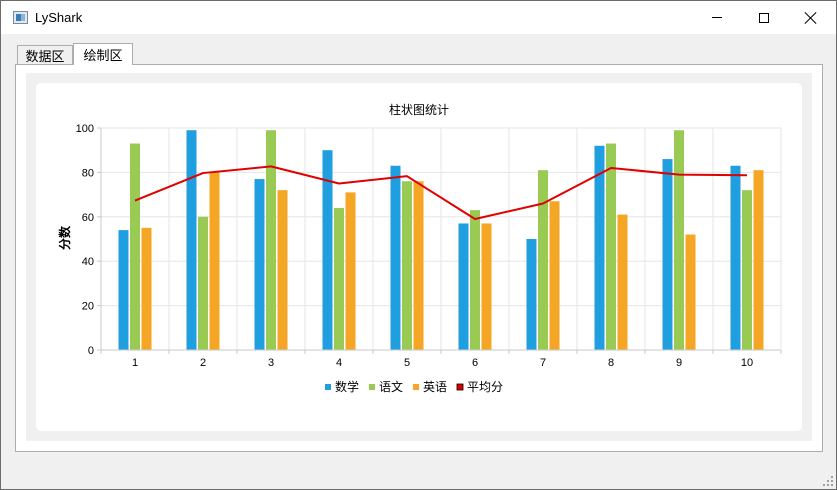 The image size is (837, 490). What do you see at coordinates (91, 351) in the screenshot?
I see `y-tick-label: 0` at bounding box center [91, 351].